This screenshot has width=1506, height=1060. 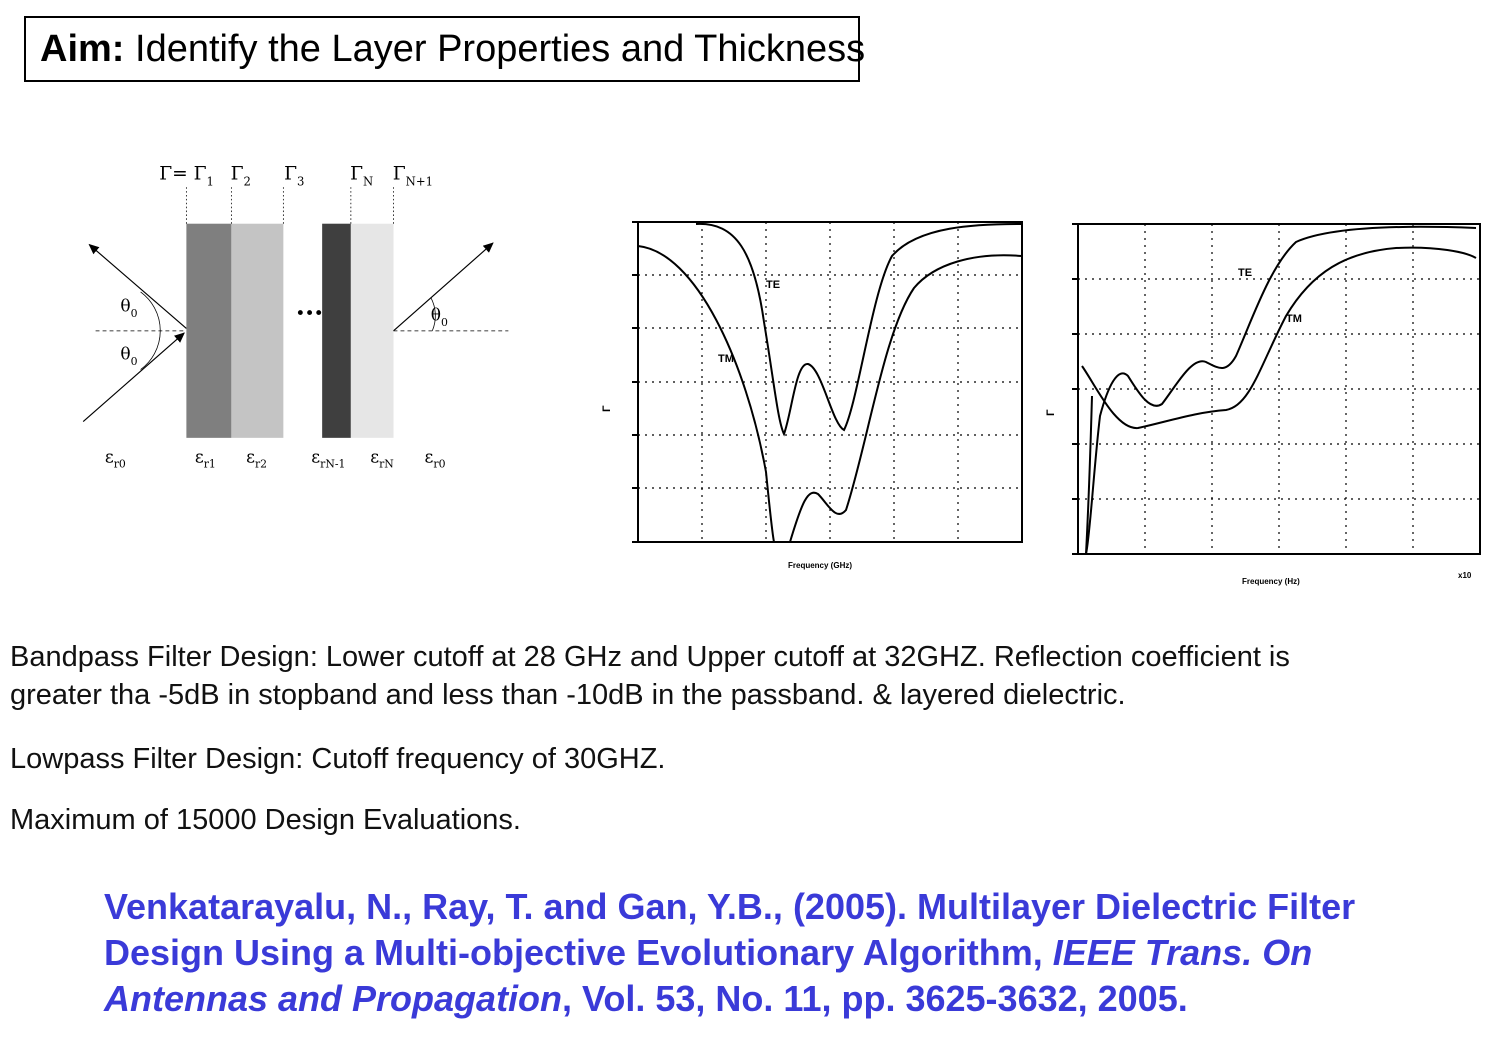 I want to click on plot2-exponent: x10, so click(x=1465, y=575).